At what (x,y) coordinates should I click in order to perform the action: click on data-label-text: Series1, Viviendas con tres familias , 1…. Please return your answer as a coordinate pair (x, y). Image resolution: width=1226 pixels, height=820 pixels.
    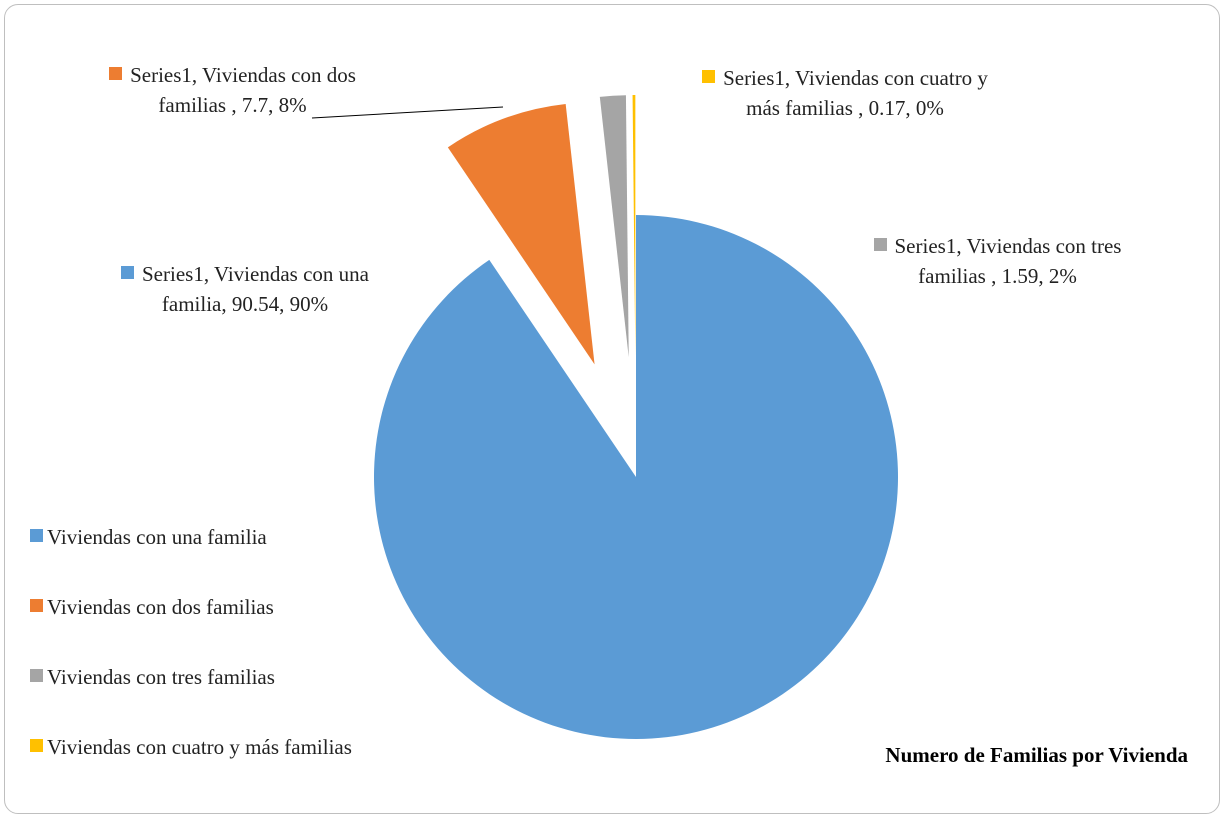
    Looking at the image, I should click on (1008, 261).